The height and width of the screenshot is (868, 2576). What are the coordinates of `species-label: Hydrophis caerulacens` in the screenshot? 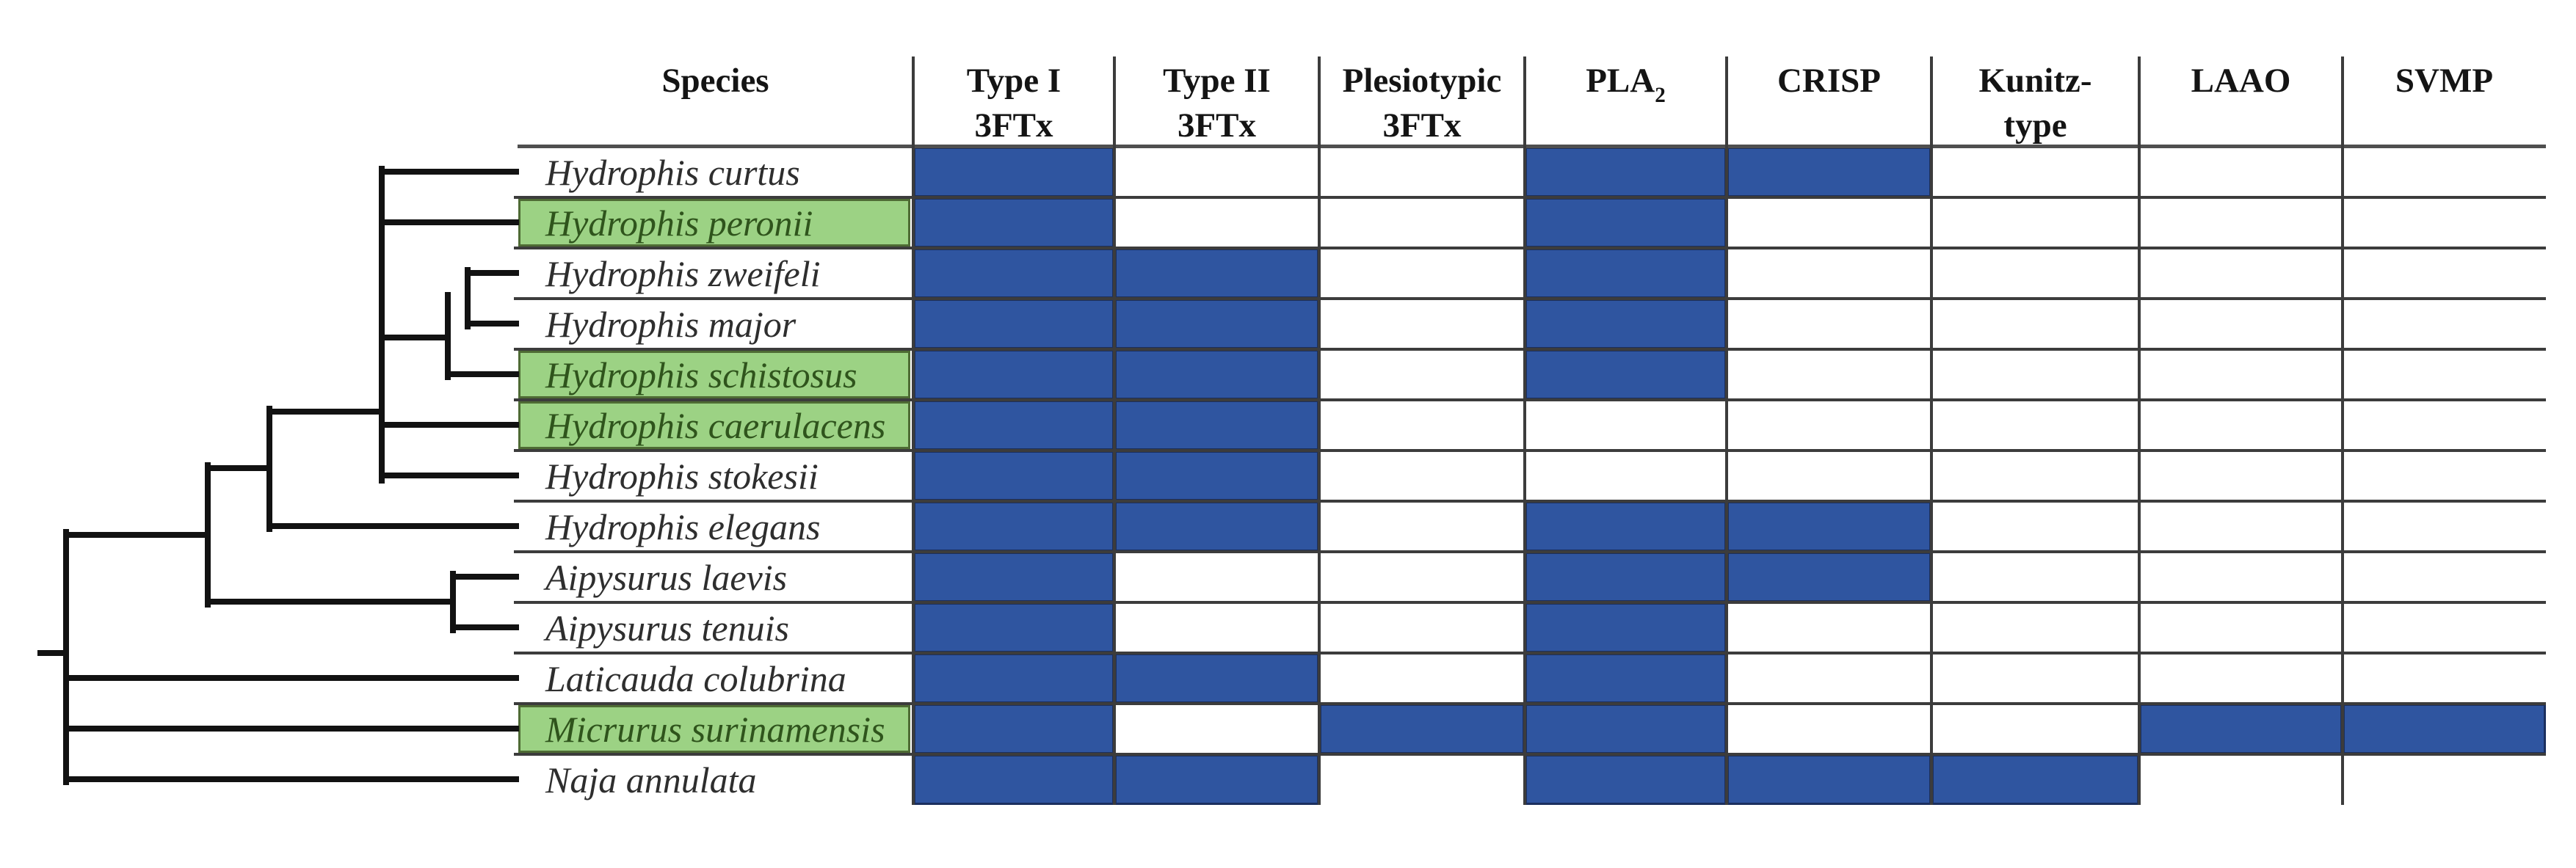 It's located at (716, 425).